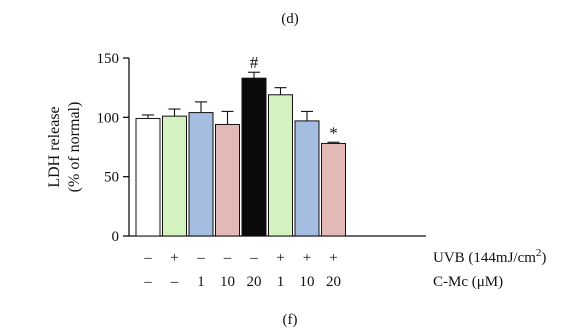 Image resolution: width=580 pixels, height=334 pixels. Describe the element at coordinates (54, 146) in the screenshot. I see `y-axis-label-line1: LDH release` at that location.